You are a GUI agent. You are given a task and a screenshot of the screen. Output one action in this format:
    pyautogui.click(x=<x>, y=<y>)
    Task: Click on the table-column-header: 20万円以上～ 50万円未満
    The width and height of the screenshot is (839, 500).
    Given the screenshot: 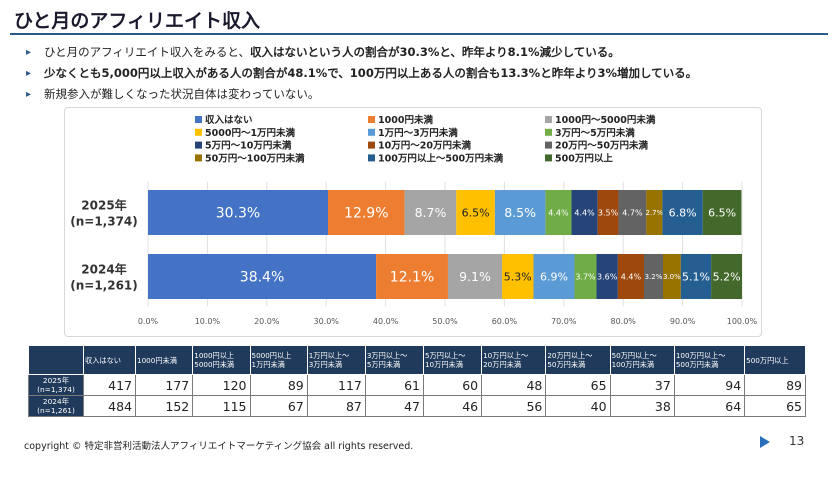 What is the action you would take?
    pyautogui.click(x=578, y=360)
    